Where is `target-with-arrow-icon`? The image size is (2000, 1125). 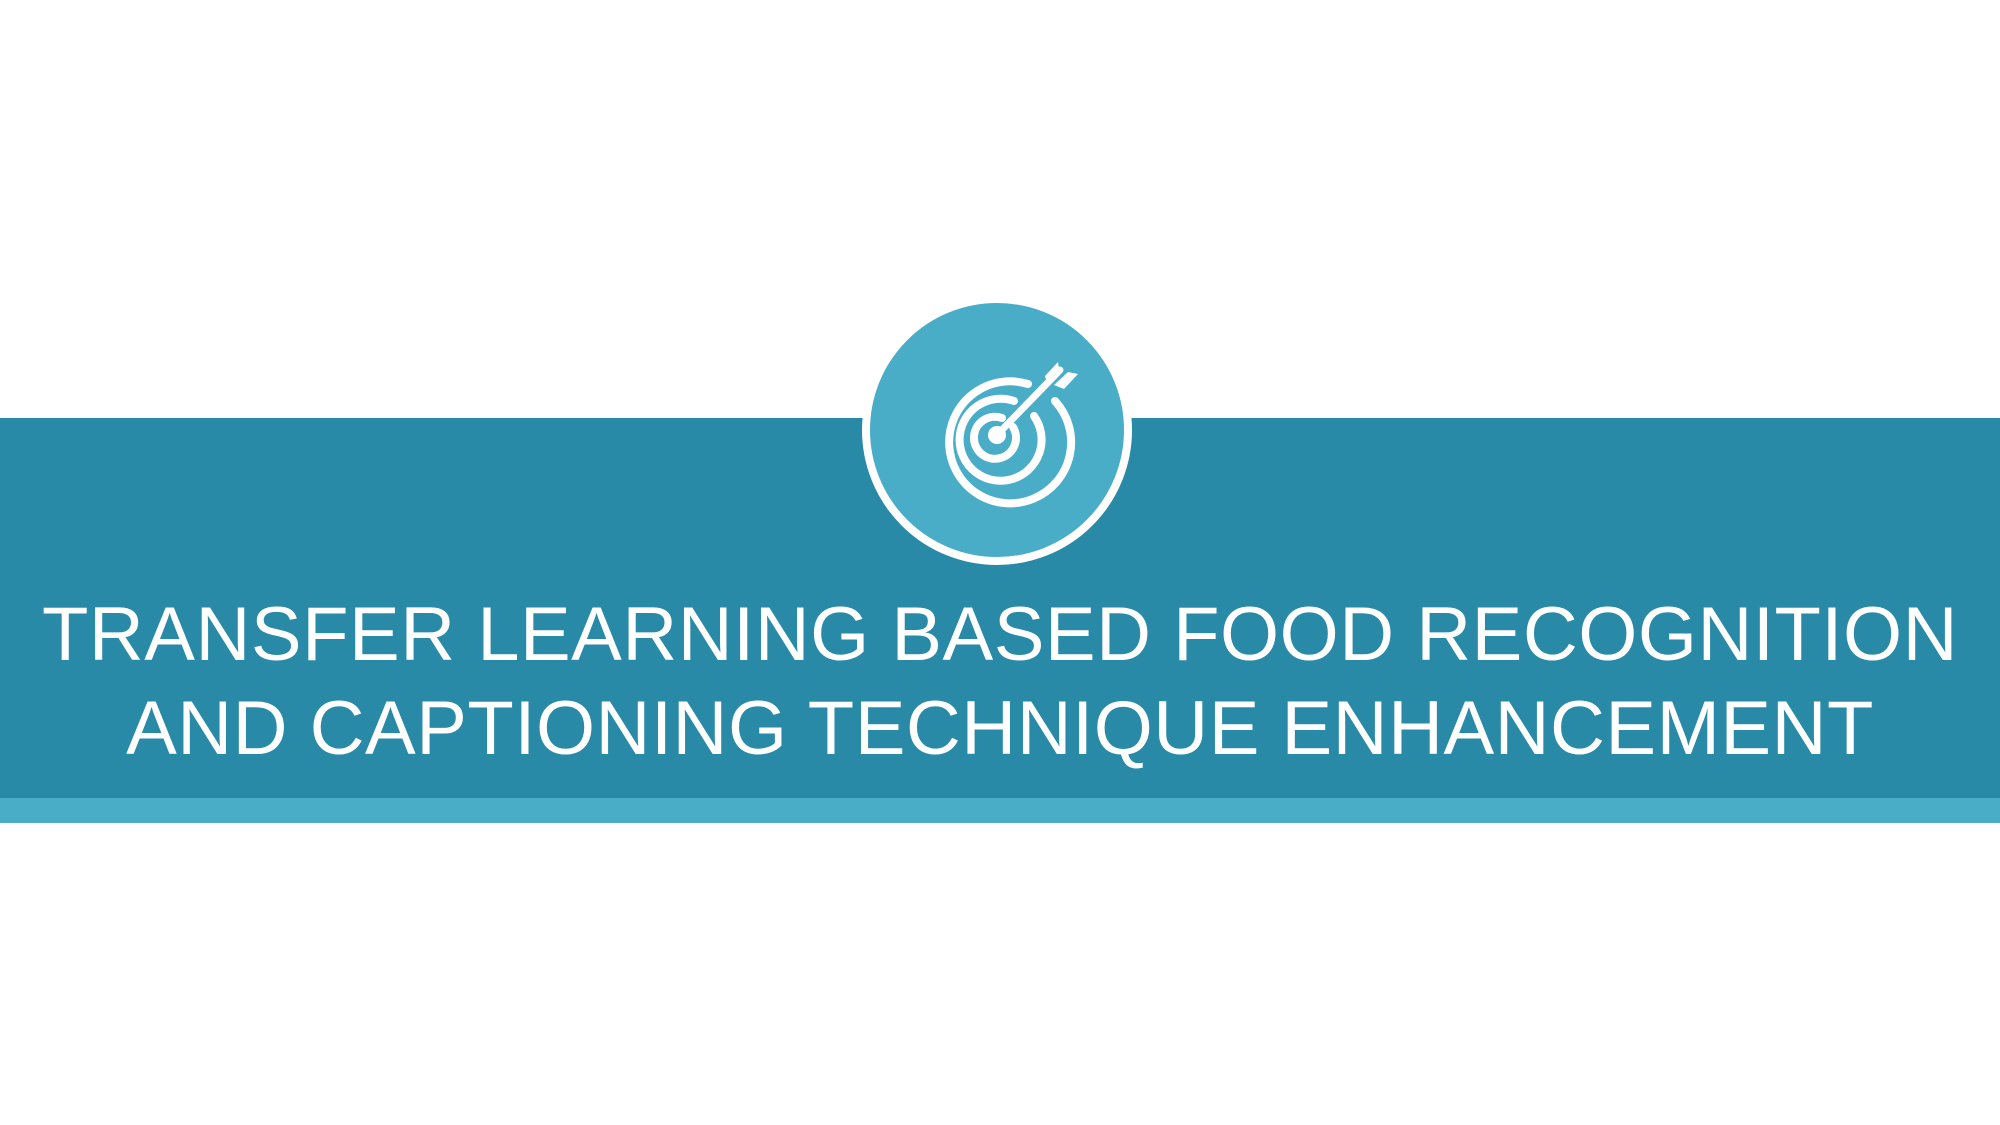
target-with-arrow-icon is located at coordinates (1011, 435).